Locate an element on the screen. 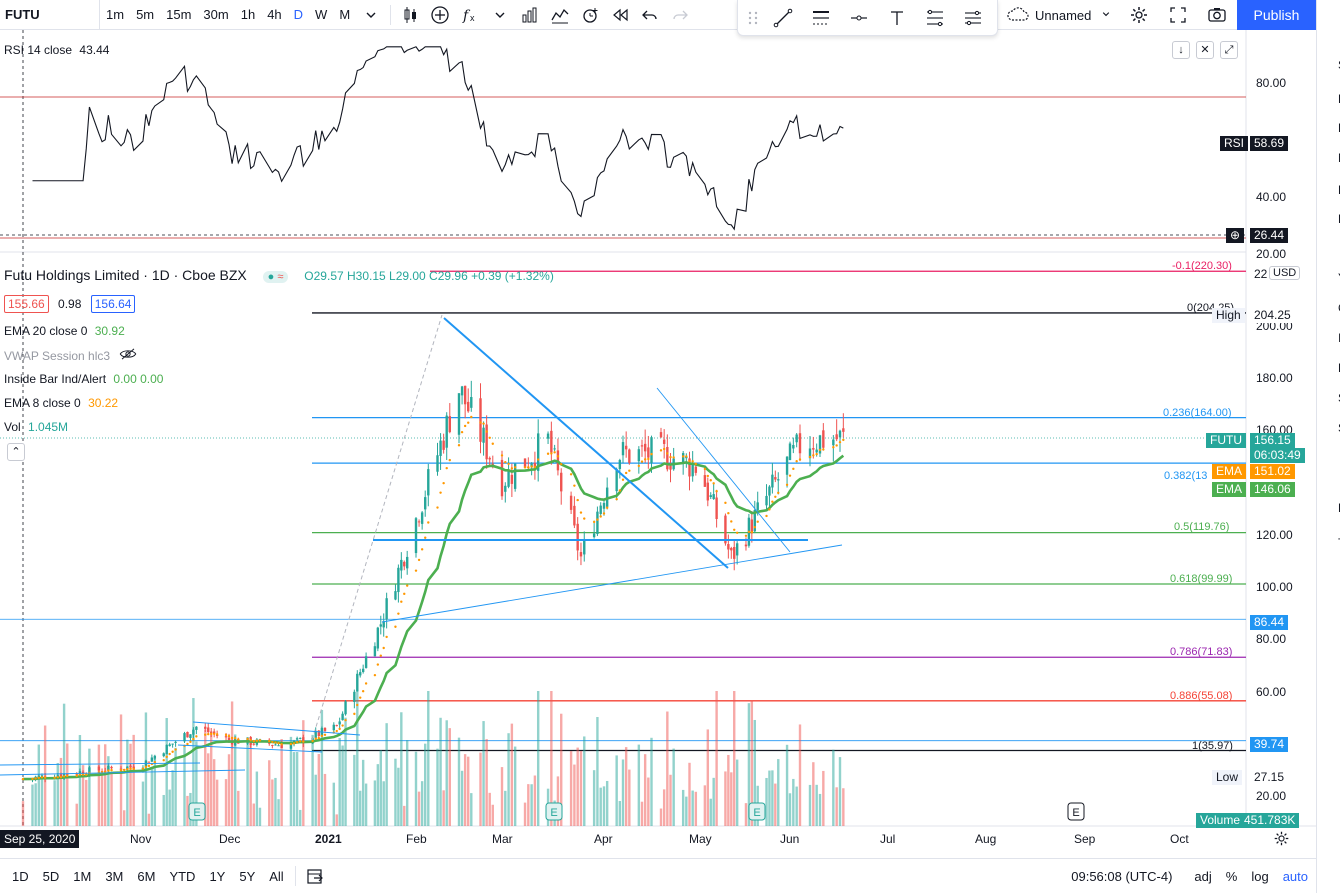  pane-down-button: ↓ is located at coordinates (1181, 50).